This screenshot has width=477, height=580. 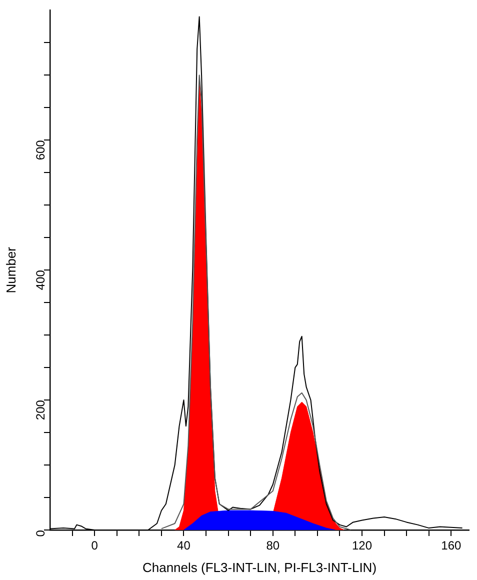 What do you see at coordinates (40, 280) in the screenshot?
I see `y-tick-label: 400` at bounding box center [40, 280].